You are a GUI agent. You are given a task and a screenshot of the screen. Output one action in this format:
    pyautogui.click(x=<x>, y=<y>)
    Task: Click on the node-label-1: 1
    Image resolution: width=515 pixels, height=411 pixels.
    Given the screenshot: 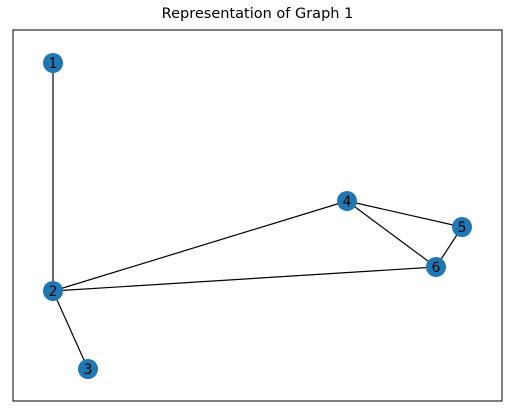 What is the action you would take?
    pyautogui.click(x=53, y=64)
    